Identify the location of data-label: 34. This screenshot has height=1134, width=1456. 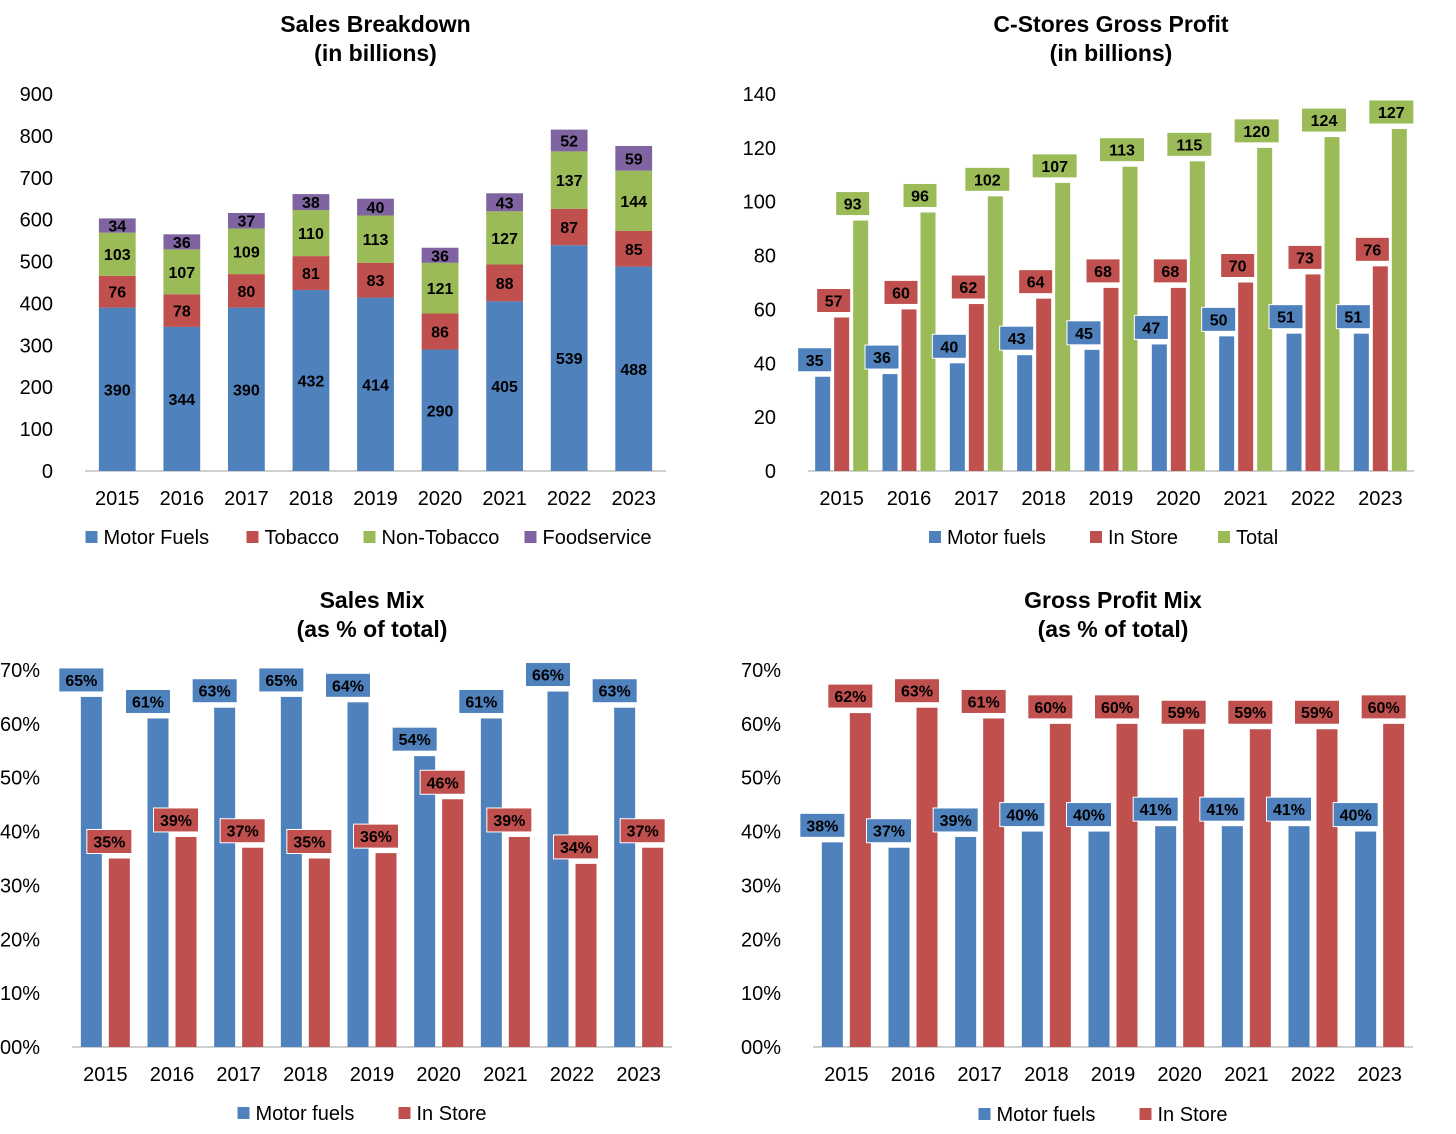
(117, 227).